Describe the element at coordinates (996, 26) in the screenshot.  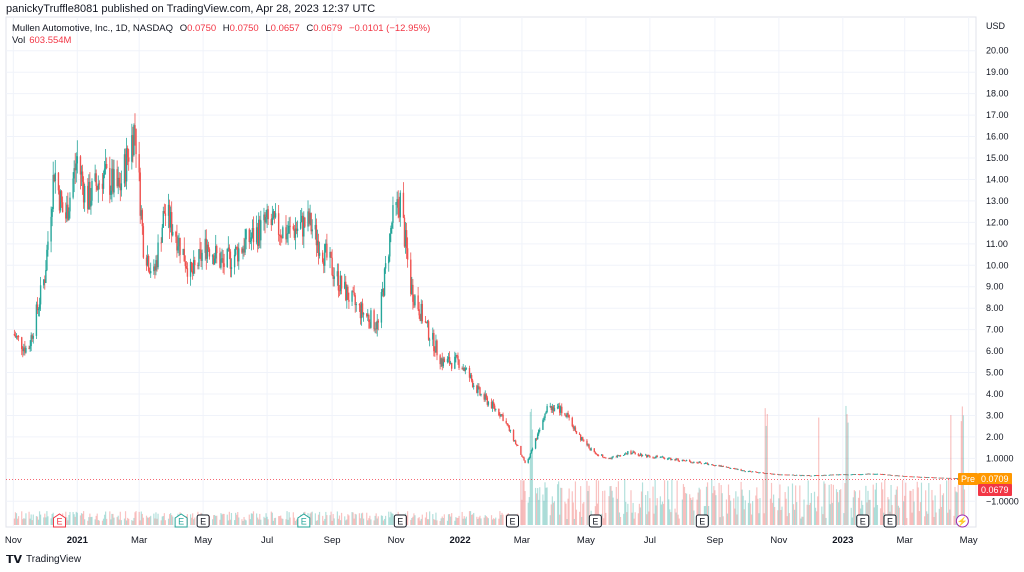
I see `currency-label: USD` at that location.